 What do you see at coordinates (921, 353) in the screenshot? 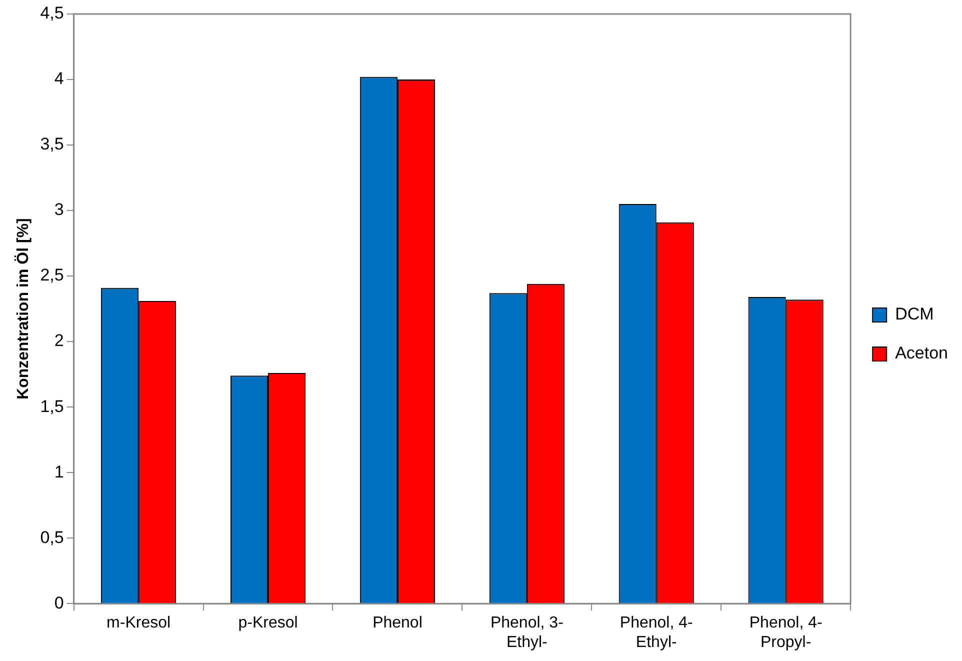
I see `legend-label: Aceton` at bounding box center [921, 353].